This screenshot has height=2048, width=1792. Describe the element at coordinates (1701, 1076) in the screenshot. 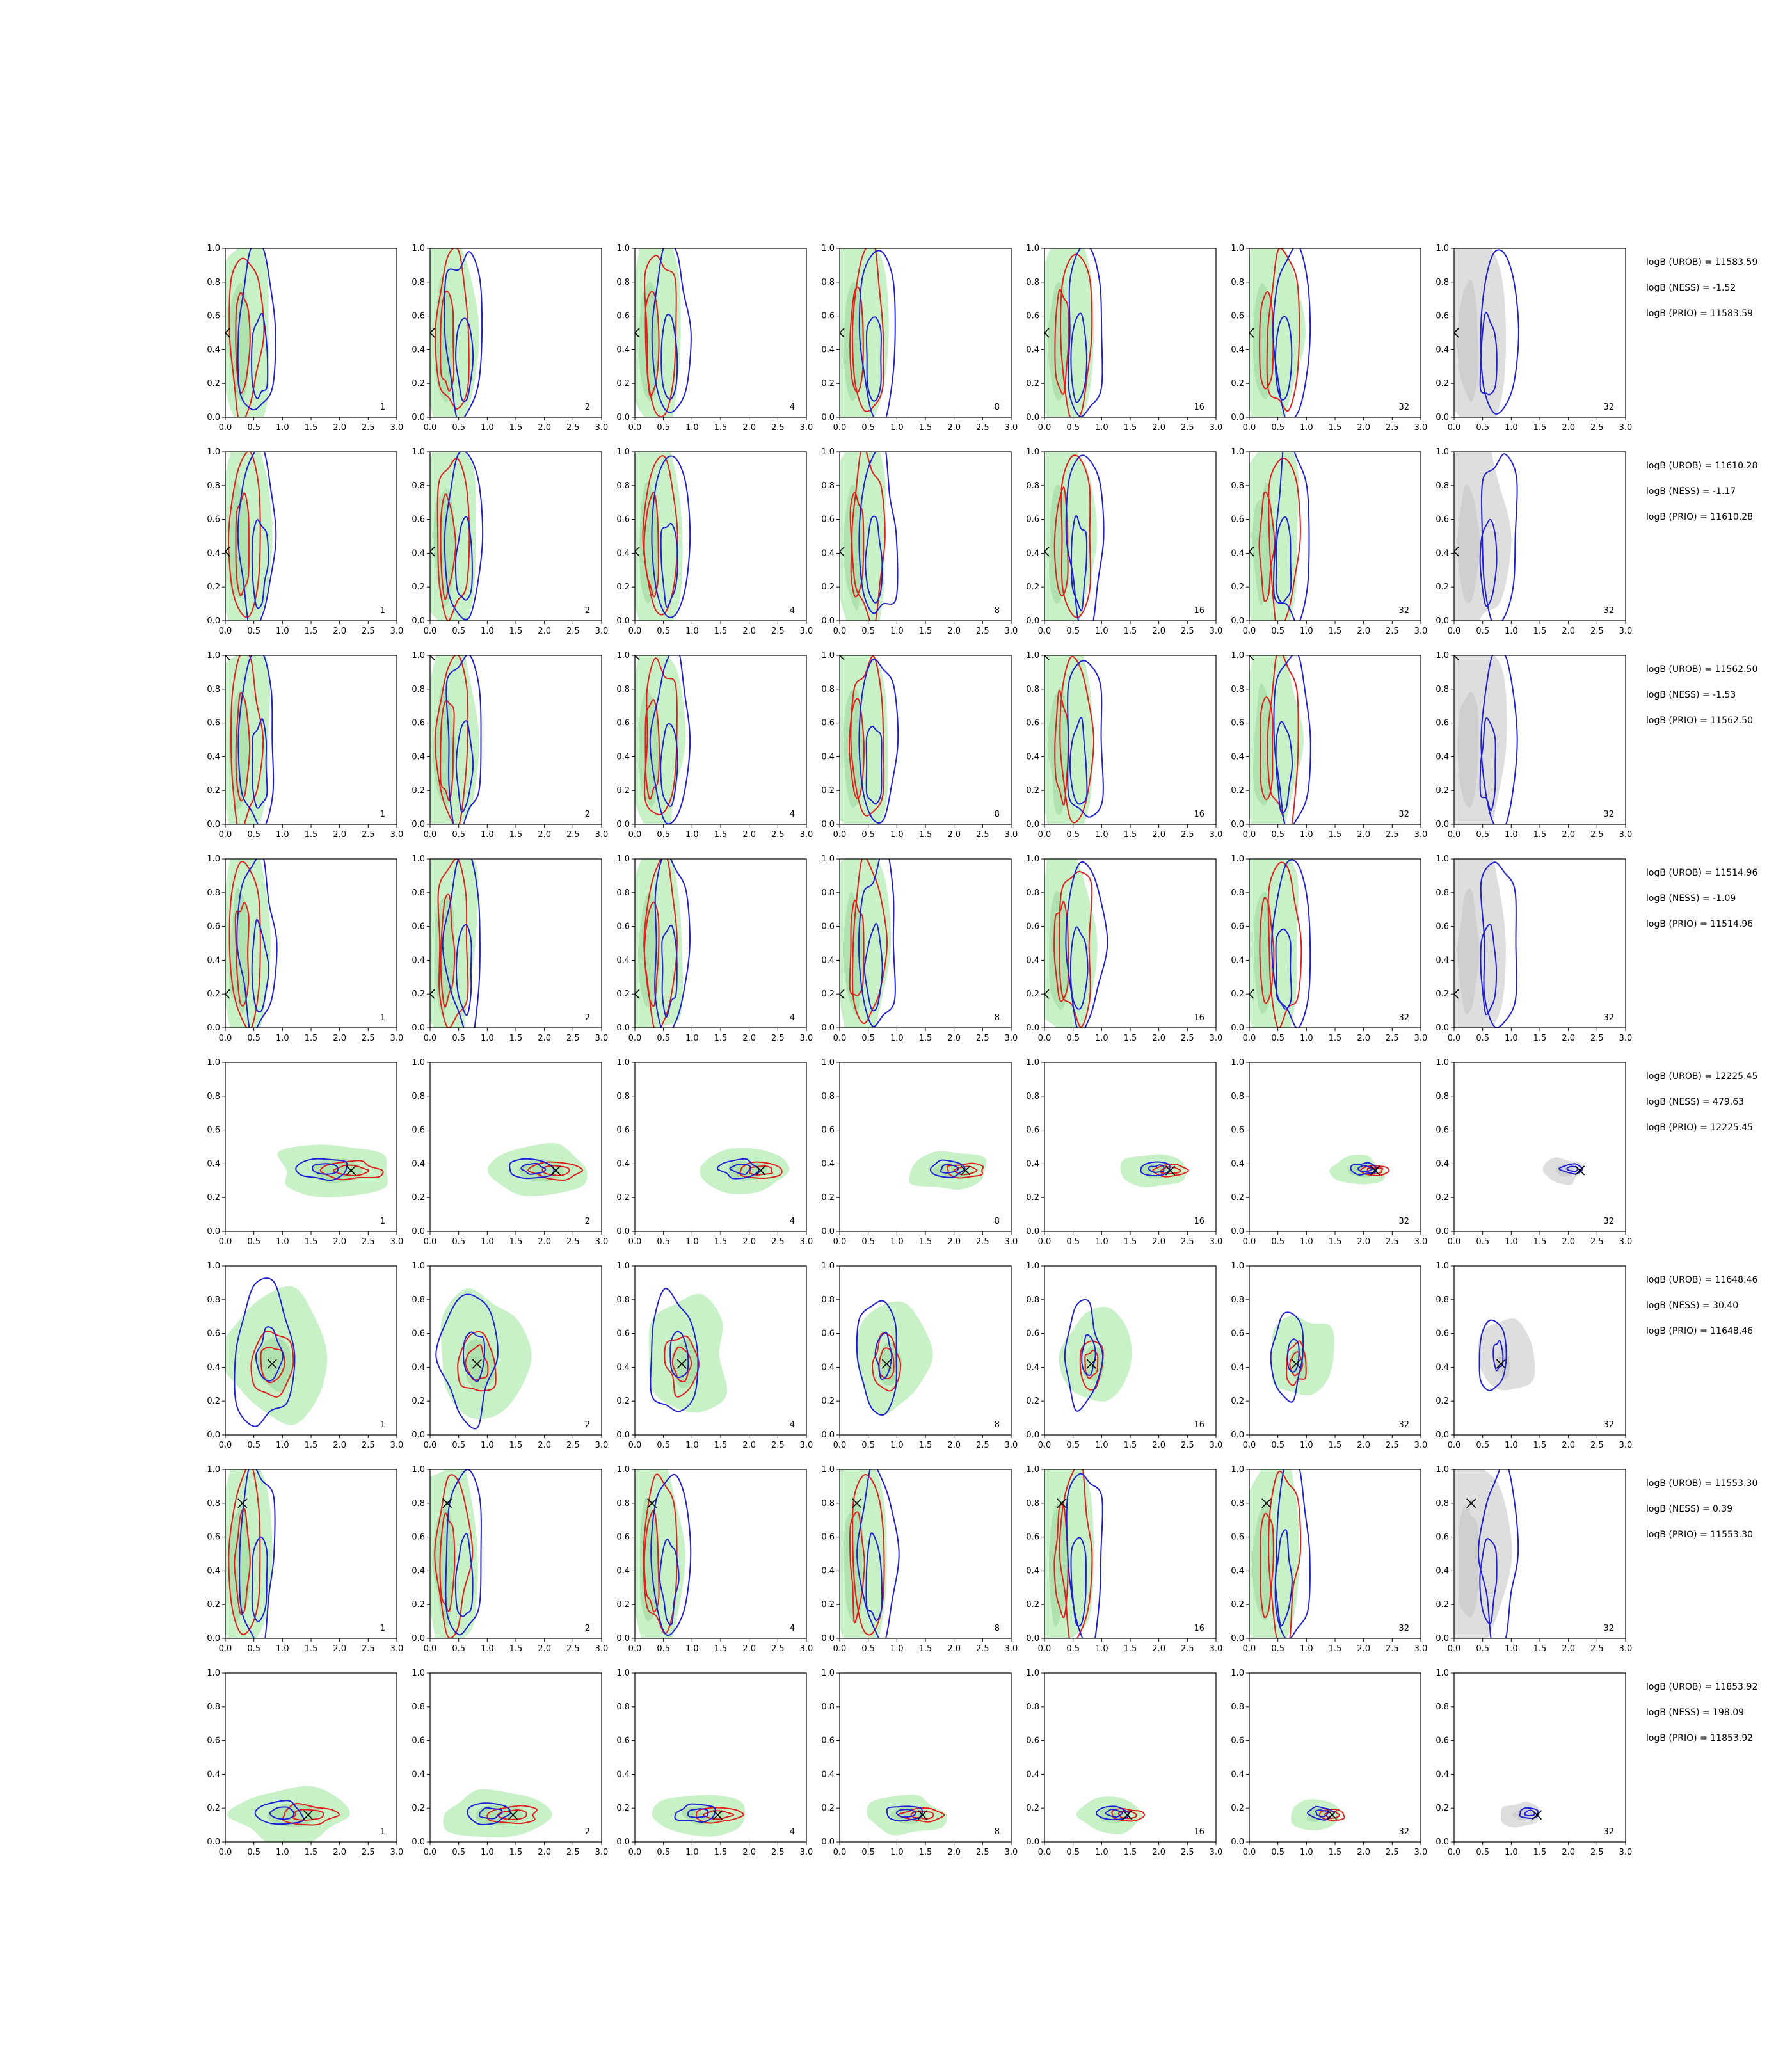

I see `logb-stat: logB (UROB) = 12225.45` at that location.